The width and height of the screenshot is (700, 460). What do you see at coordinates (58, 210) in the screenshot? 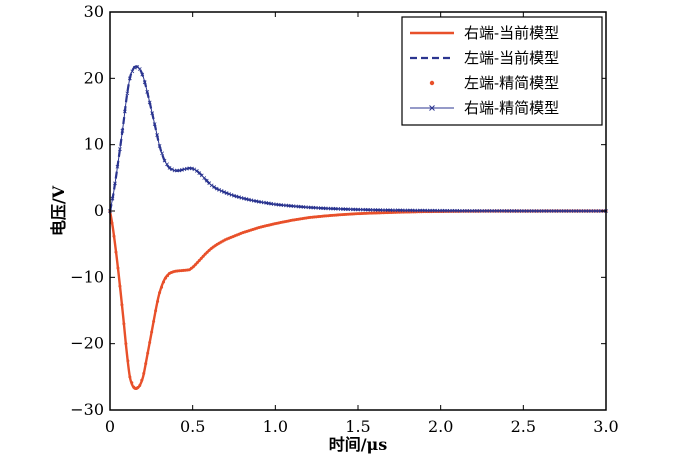
I see `y-axis-label: 电压/V` at bounding box center [58, 210].